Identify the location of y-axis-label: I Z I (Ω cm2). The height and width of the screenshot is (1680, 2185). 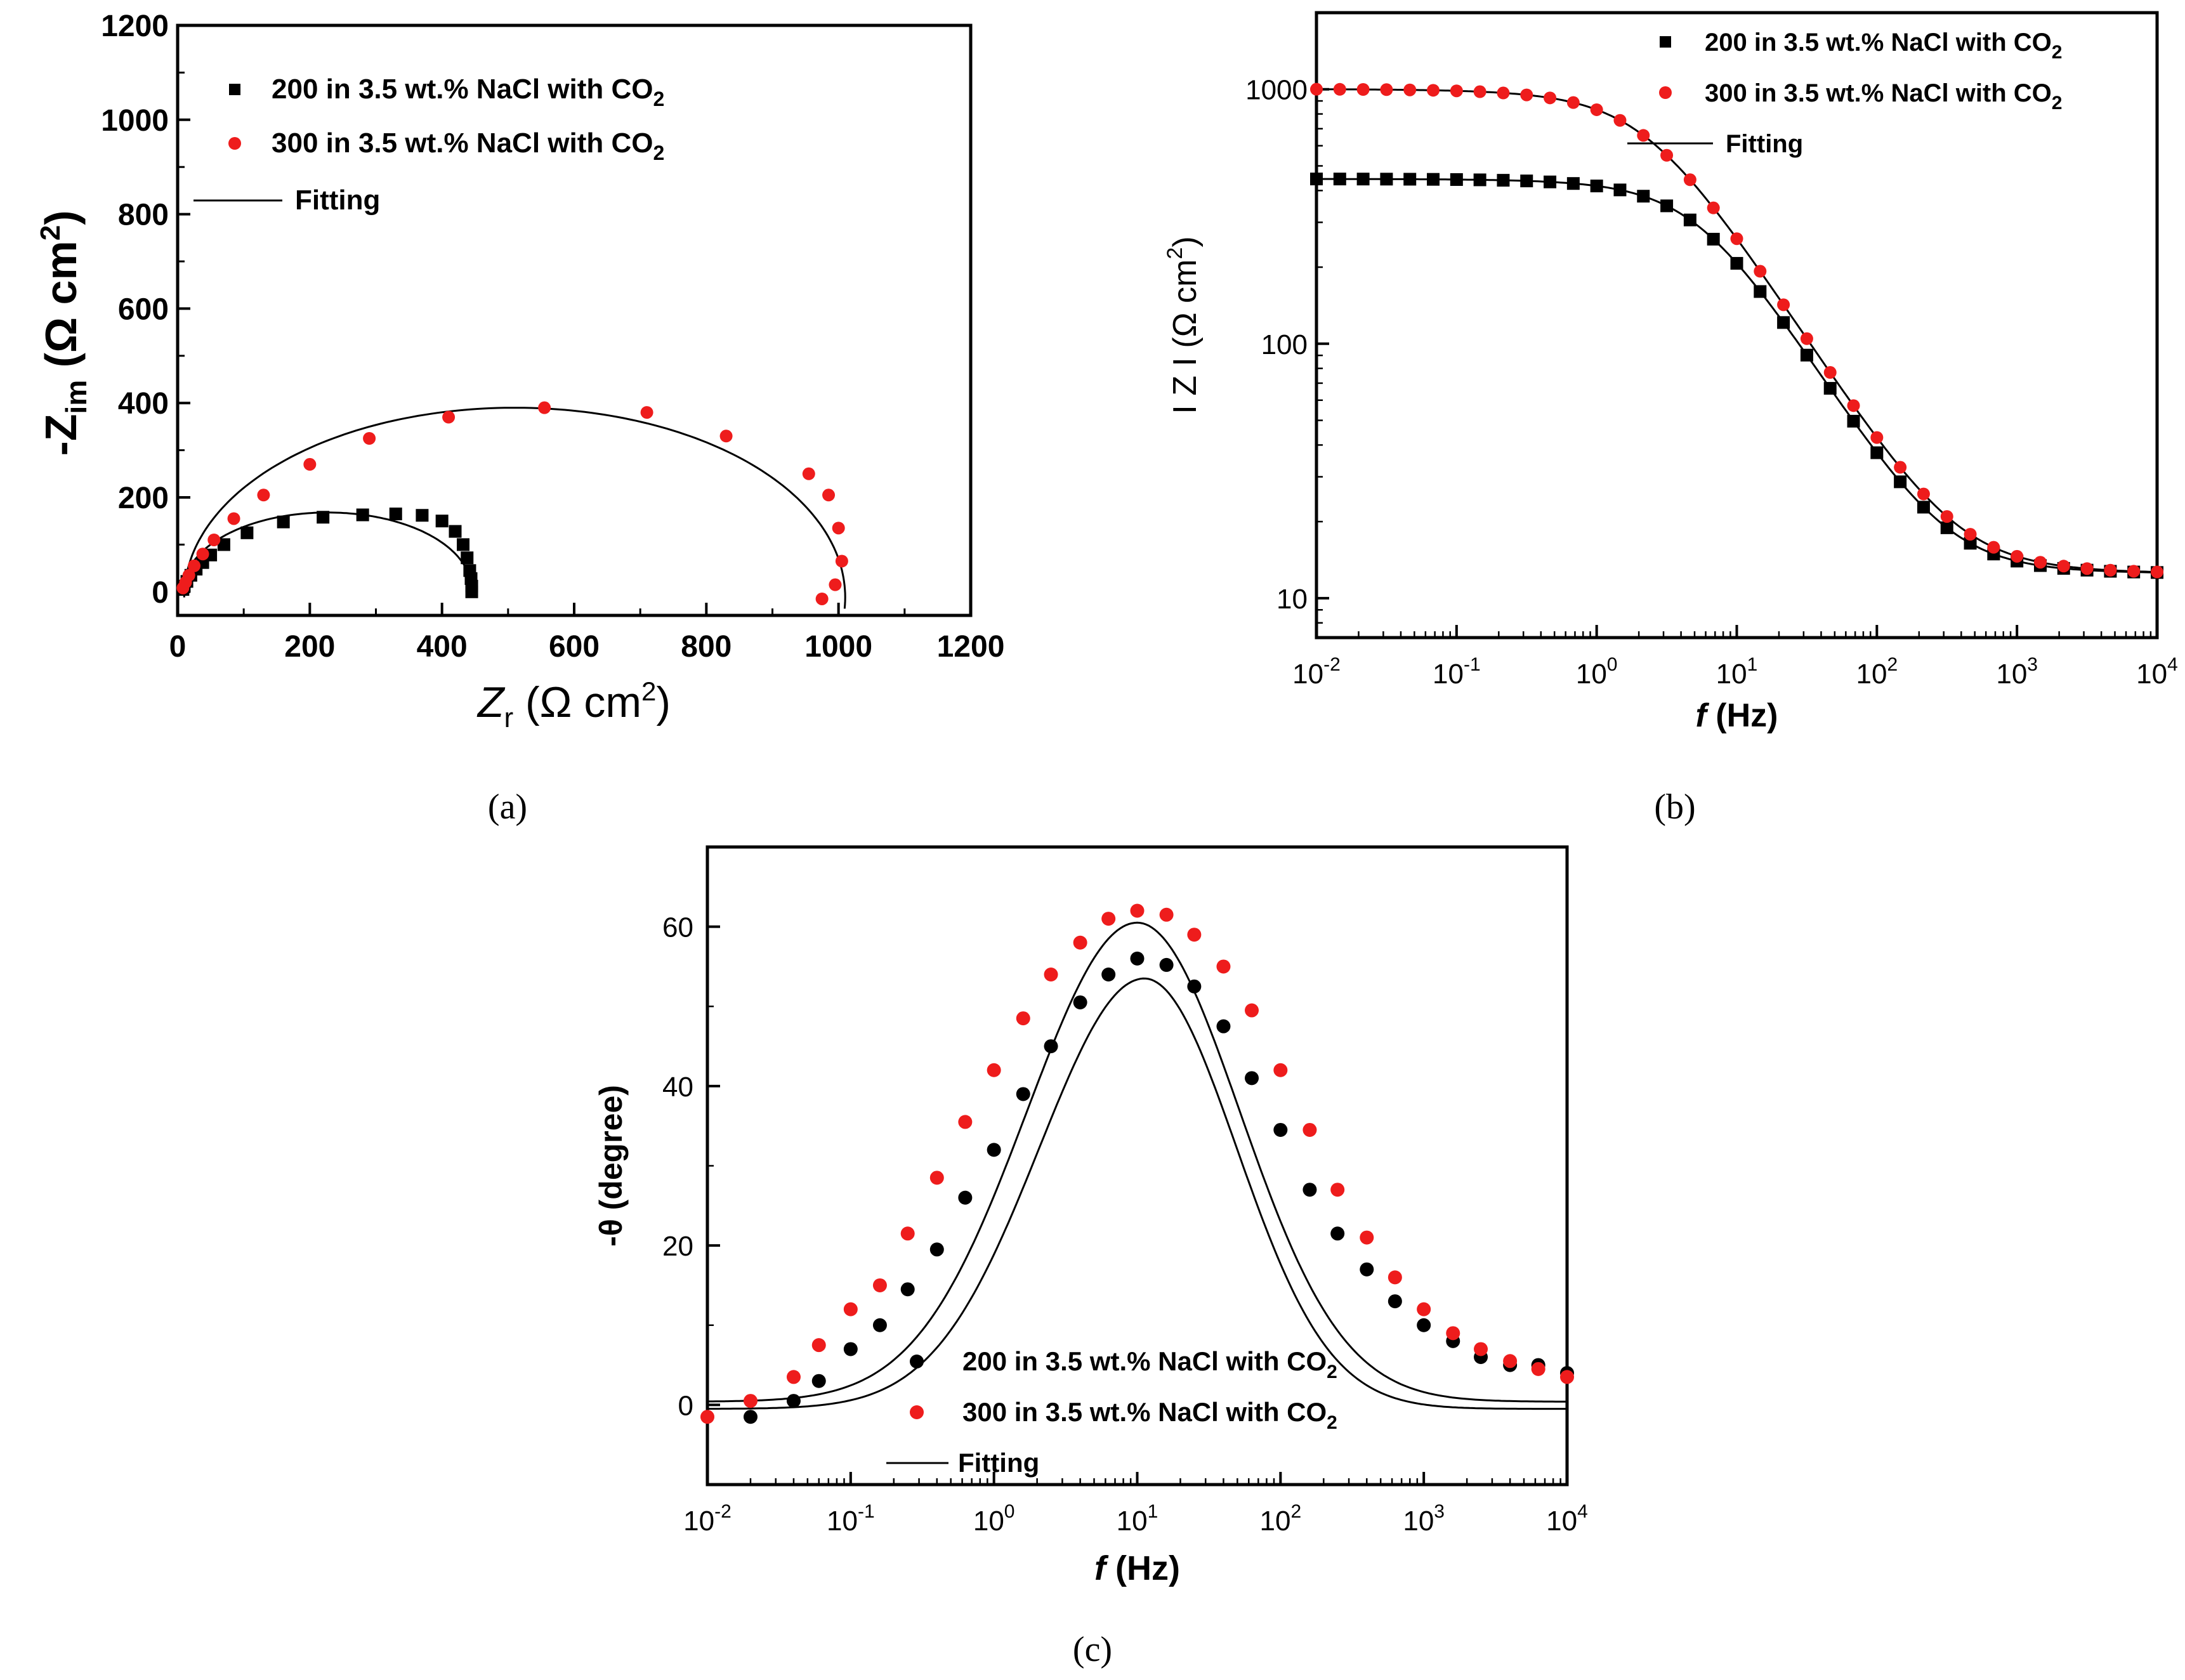
(1183, 325).